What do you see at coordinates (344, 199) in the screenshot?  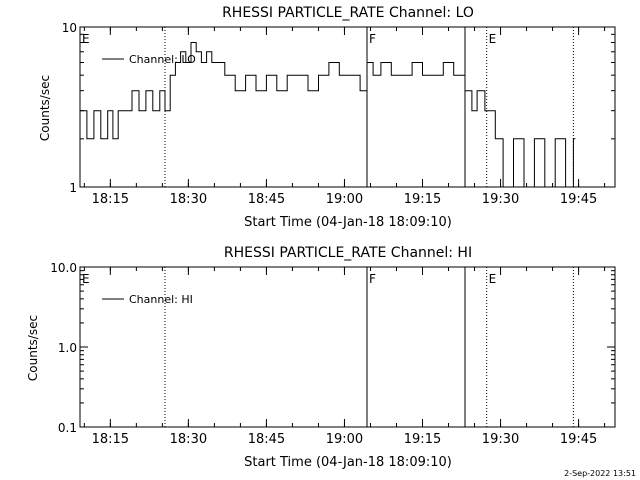 I see `chart-lo-x-tick-label: 19:00` at bounding box center [344, 199].